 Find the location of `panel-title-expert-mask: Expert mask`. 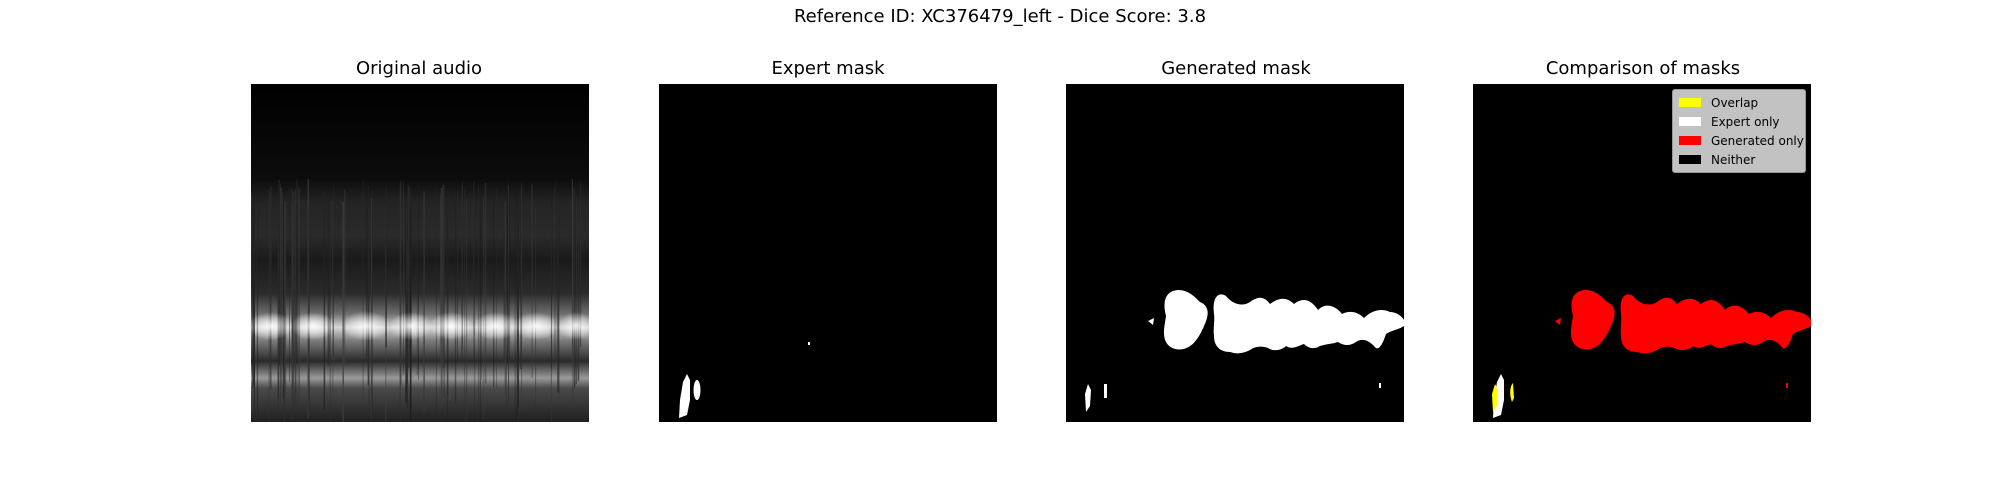

panel-title-expert-mask: Expert mask is located at coordinates (828, 68).